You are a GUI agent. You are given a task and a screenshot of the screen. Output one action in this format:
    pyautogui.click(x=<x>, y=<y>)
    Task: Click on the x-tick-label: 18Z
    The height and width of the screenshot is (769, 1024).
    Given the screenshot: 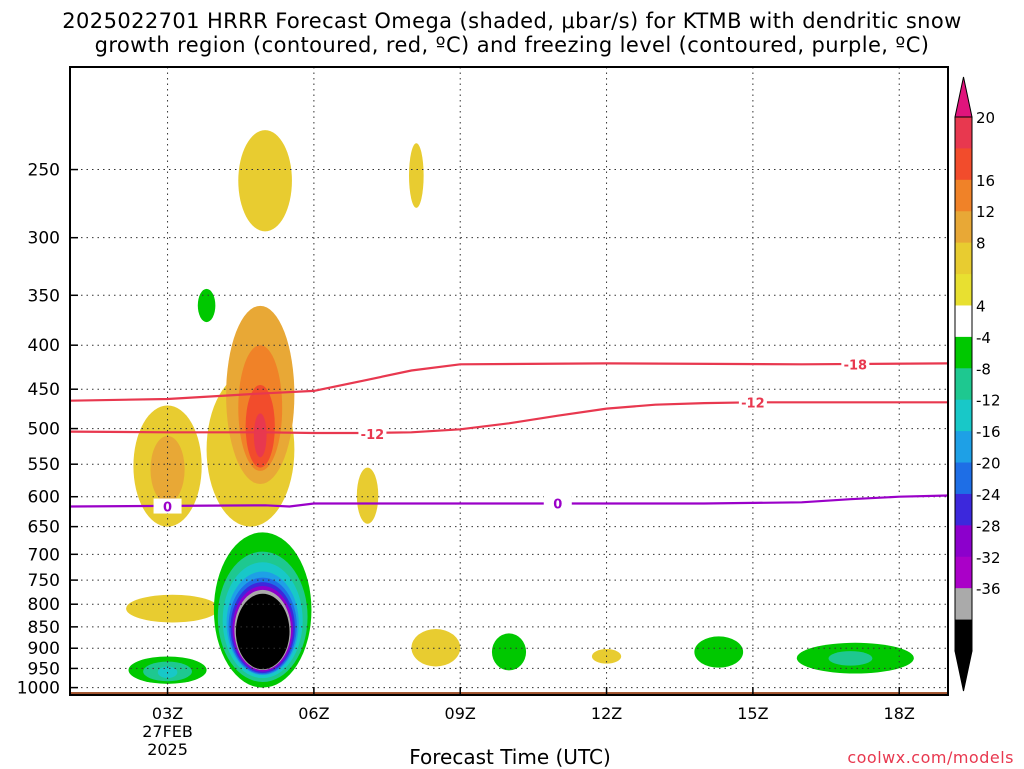 What is the action you would take?
    pyautogui.click(x=899, y=713)
    